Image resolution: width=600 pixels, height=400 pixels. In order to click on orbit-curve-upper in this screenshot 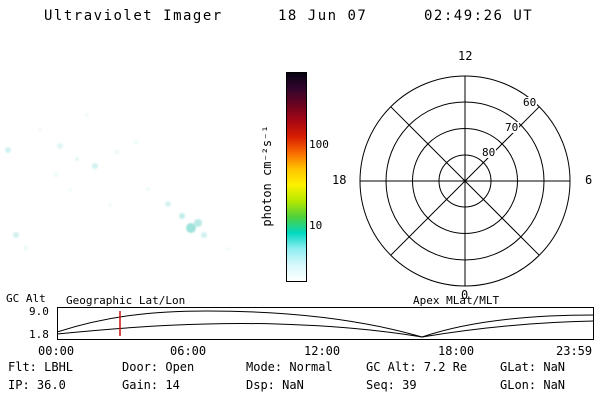, I will do `click(325, 324)`.